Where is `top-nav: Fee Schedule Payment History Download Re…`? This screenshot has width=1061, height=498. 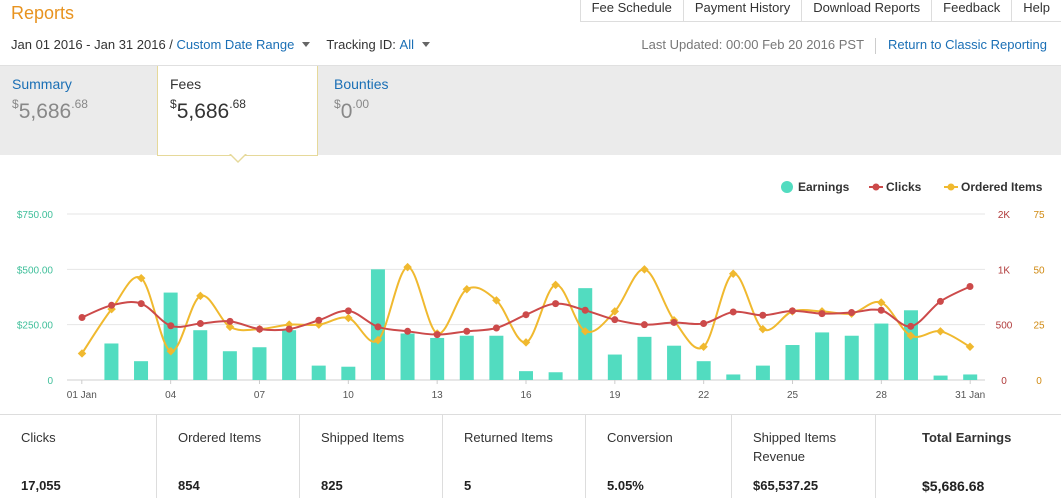
top-nav: Fee Schedule Payment History Download Re… is located at coordinates (820, 11).